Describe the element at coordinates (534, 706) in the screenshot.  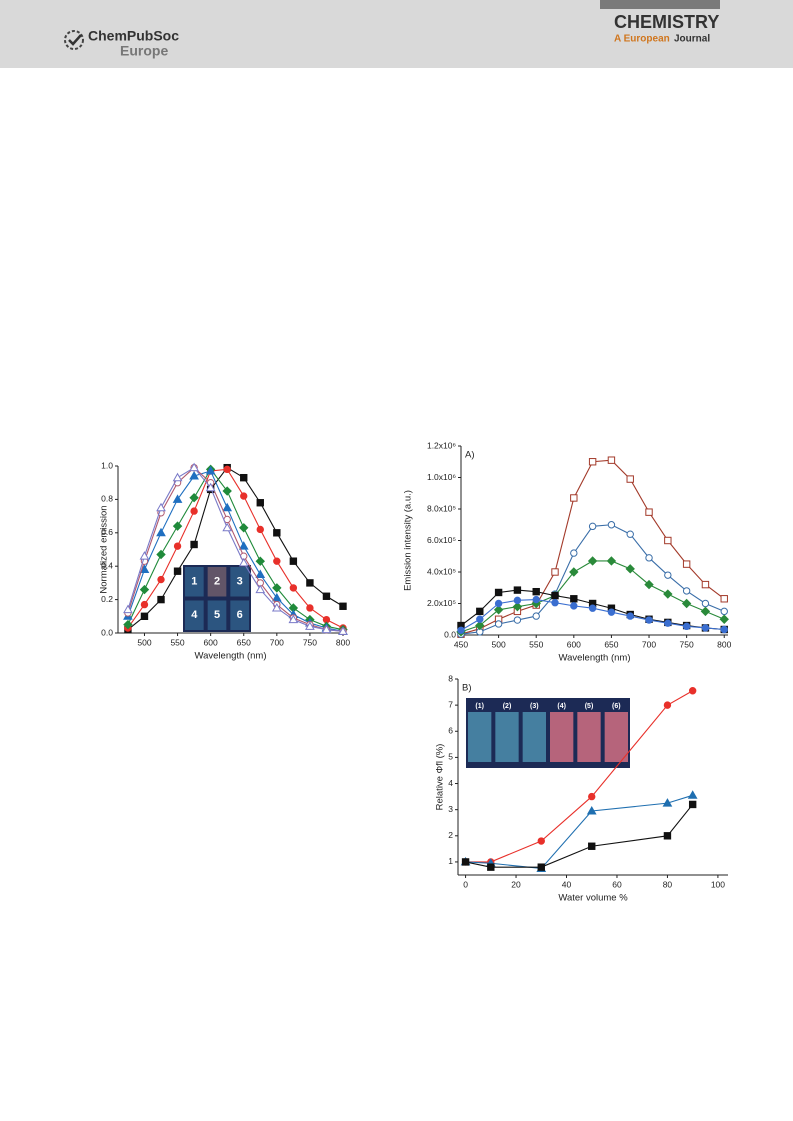
I see `inset-label: (3)` at that location.